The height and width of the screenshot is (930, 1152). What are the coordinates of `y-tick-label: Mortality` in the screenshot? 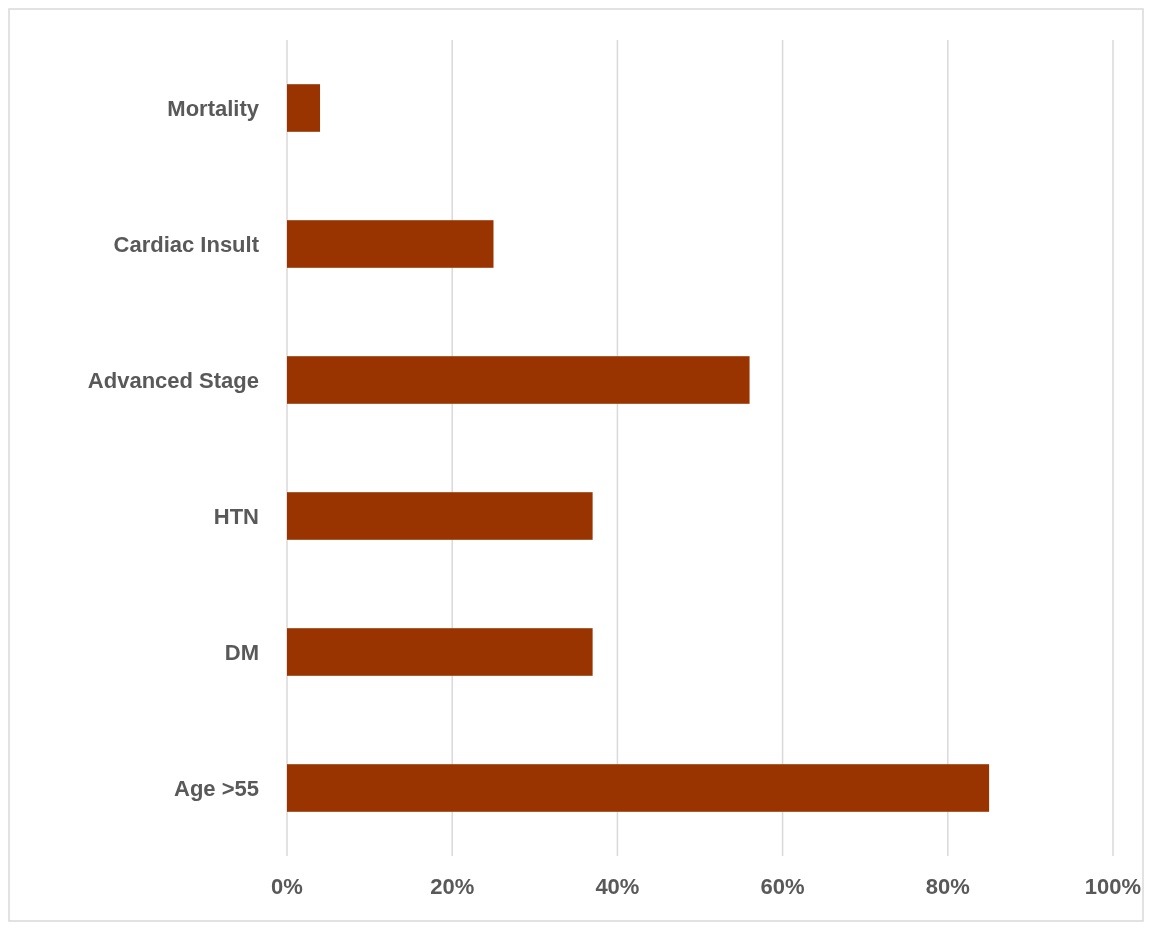 It's located at (213, 108).